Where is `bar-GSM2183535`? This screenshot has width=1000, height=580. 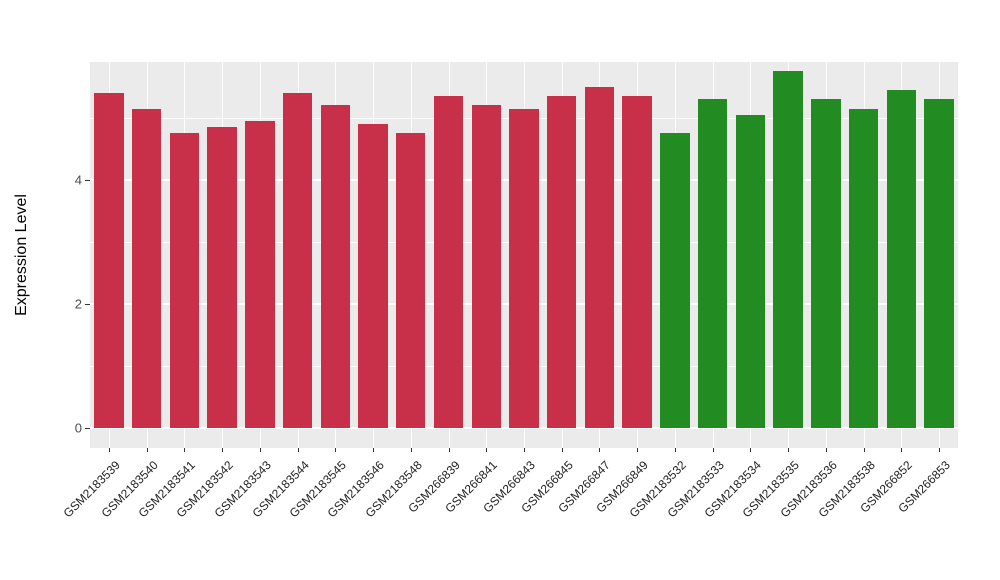
bar-GSM2183535 is located at coordinates (788, 249).